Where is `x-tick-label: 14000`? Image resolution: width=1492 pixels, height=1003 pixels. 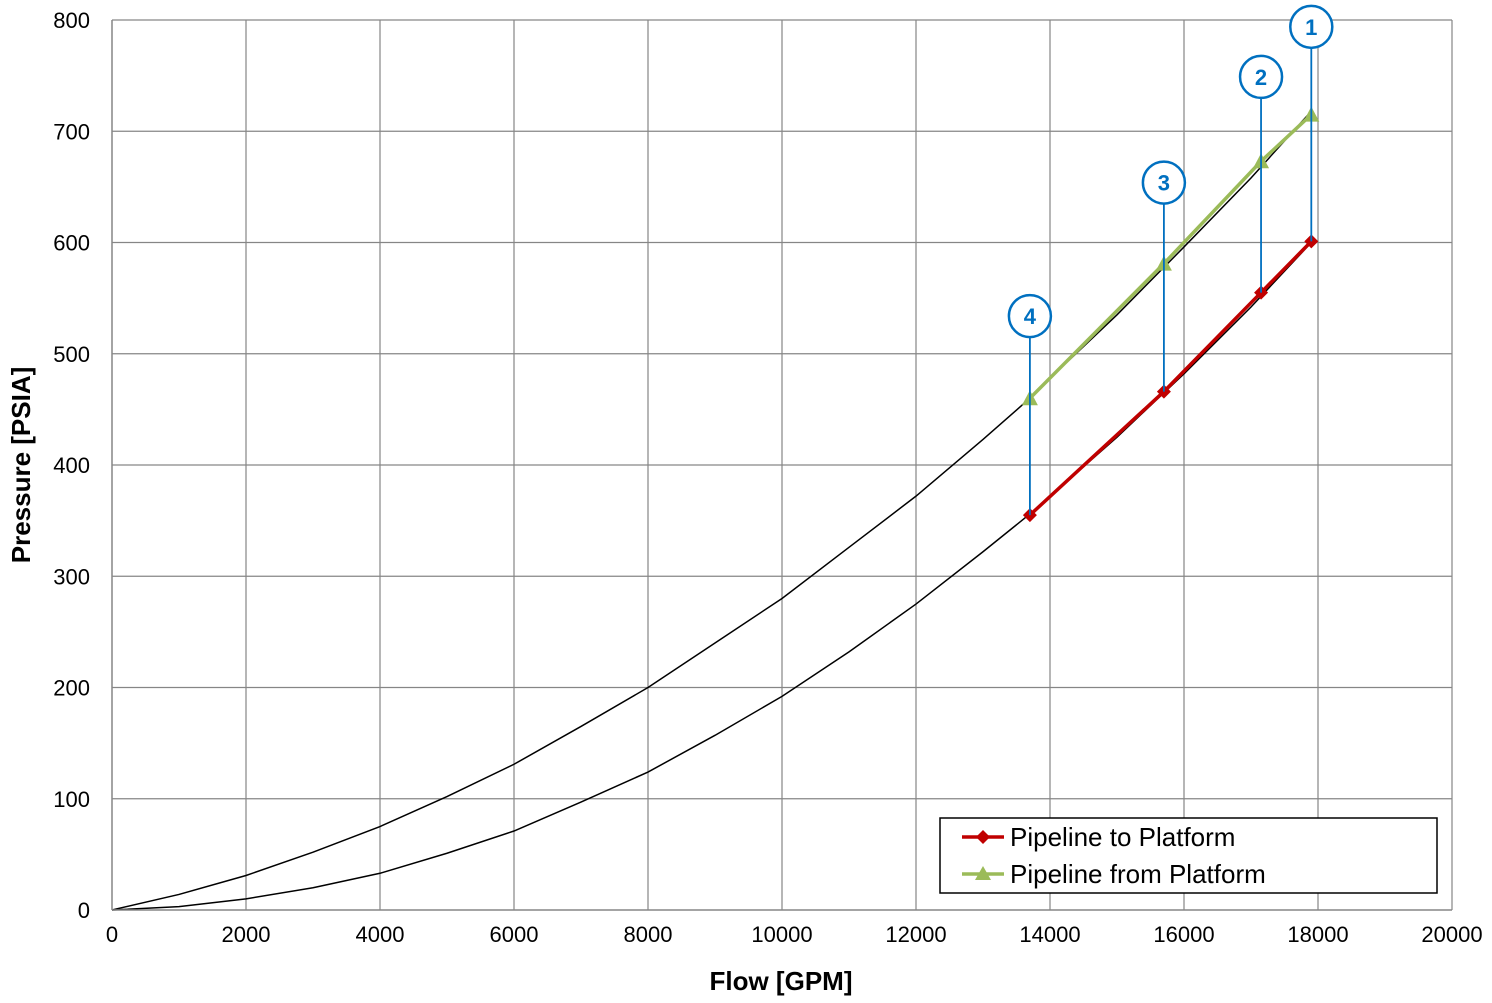 x-tick-label: 14000 is located at coordinates (1049, 934).